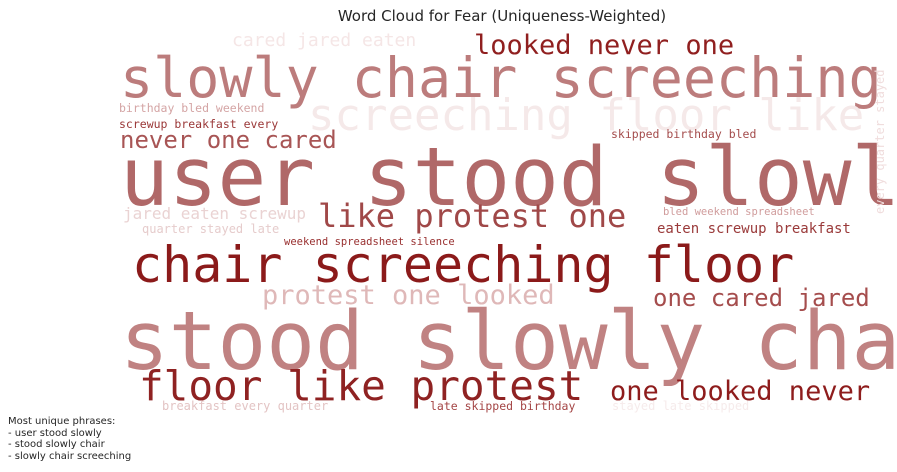 Image resolution: width=897 pixels, height=472 pixels. What do you see at coordinates (245, 406) in the screenshot?
I see `cloud-word-breakfast-every-quarter: breakfast every quarter` at bounding box center [245, 406].